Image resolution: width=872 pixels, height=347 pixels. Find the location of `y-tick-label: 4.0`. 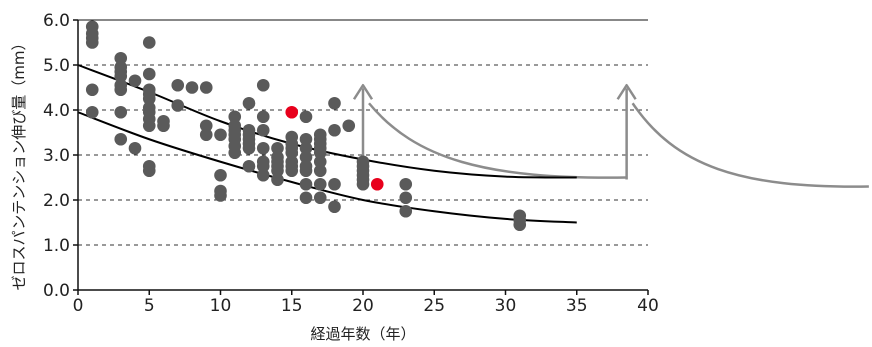

y-tick-label: 4.0 is located at coordinates (56, 111).